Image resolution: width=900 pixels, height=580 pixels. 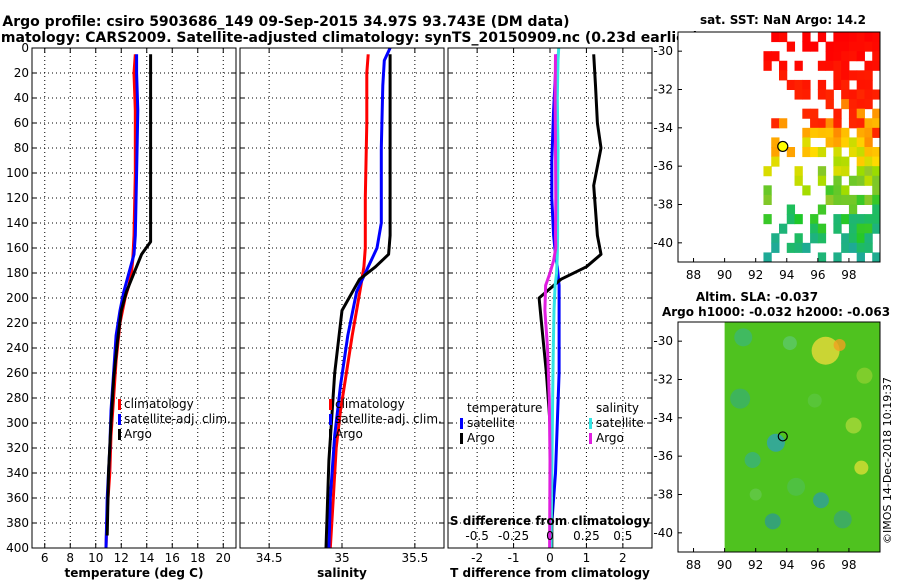 What do you see at coordinates (550, 573) in the screenshot?
I see `x-axis-label: T difference from climatology` at bounding box center [550, 573].